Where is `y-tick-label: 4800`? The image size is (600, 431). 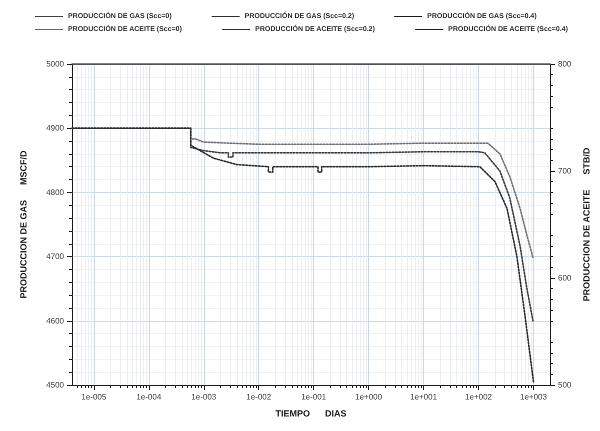
y-tick-label: 4800 is located at coordinates (55, 192).